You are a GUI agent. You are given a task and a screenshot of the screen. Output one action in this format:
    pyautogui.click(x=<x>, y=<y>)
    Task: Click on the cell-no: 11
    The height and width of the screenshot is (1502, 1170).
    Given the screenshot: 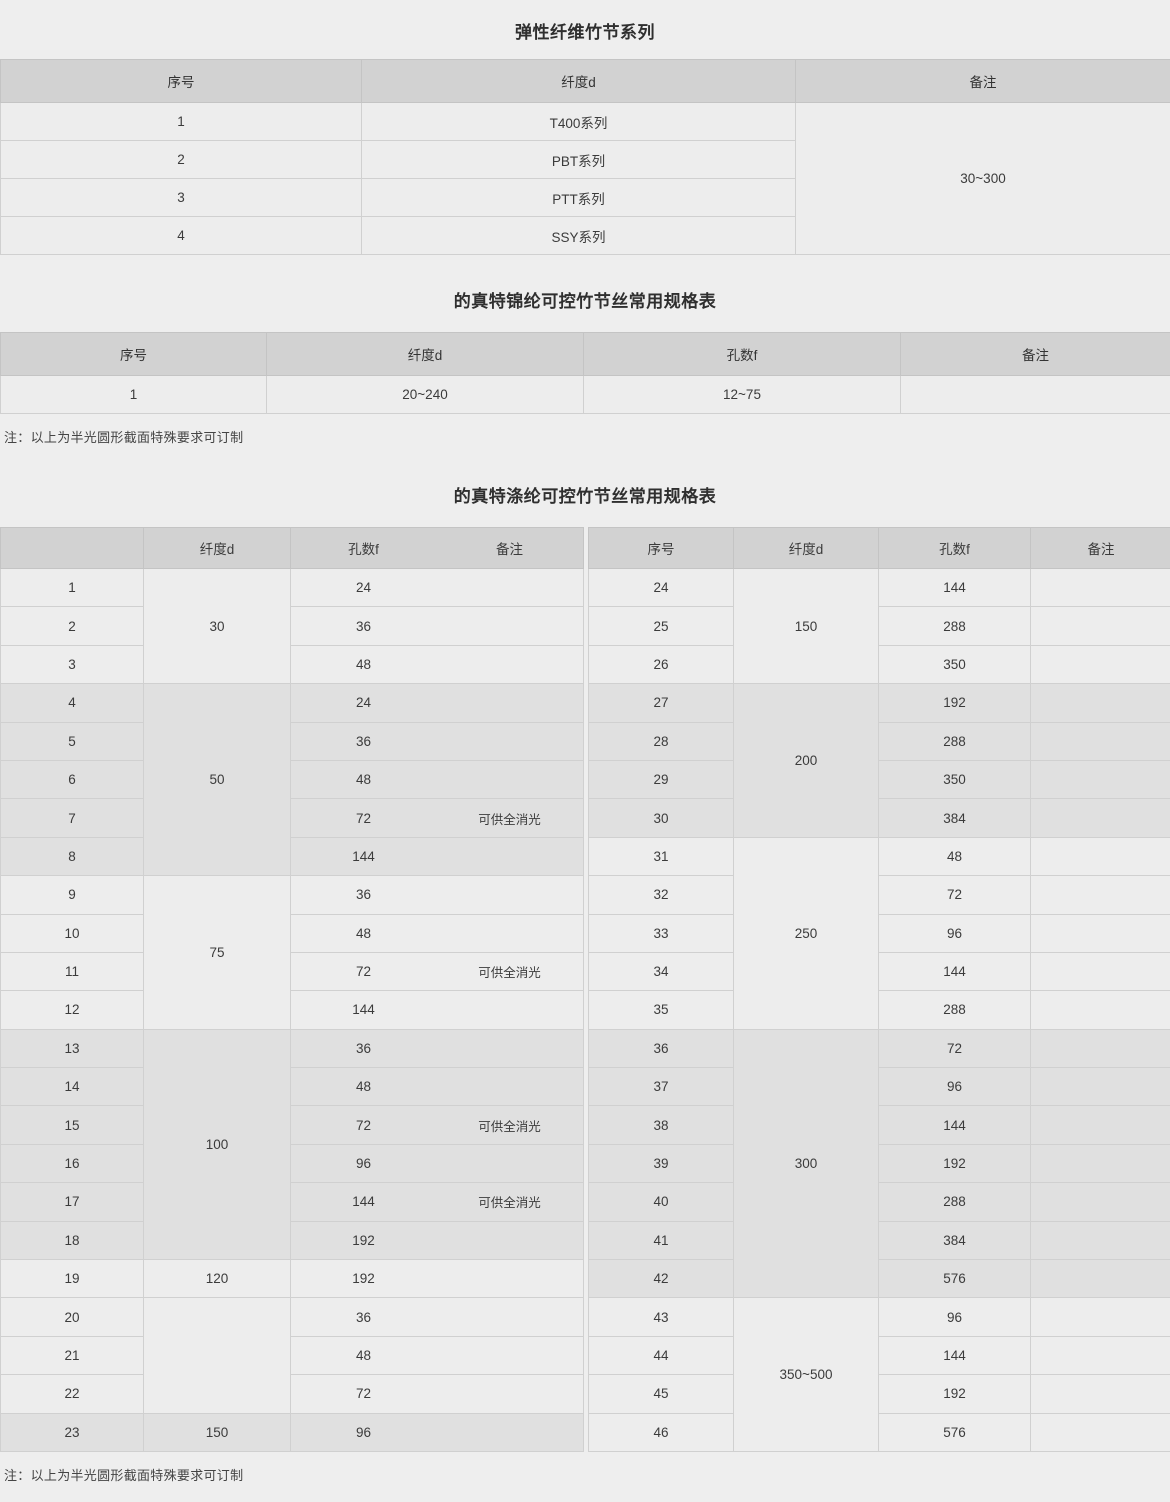 What is the action you would take?
    pyautogui.click(x=72, y=971)
    